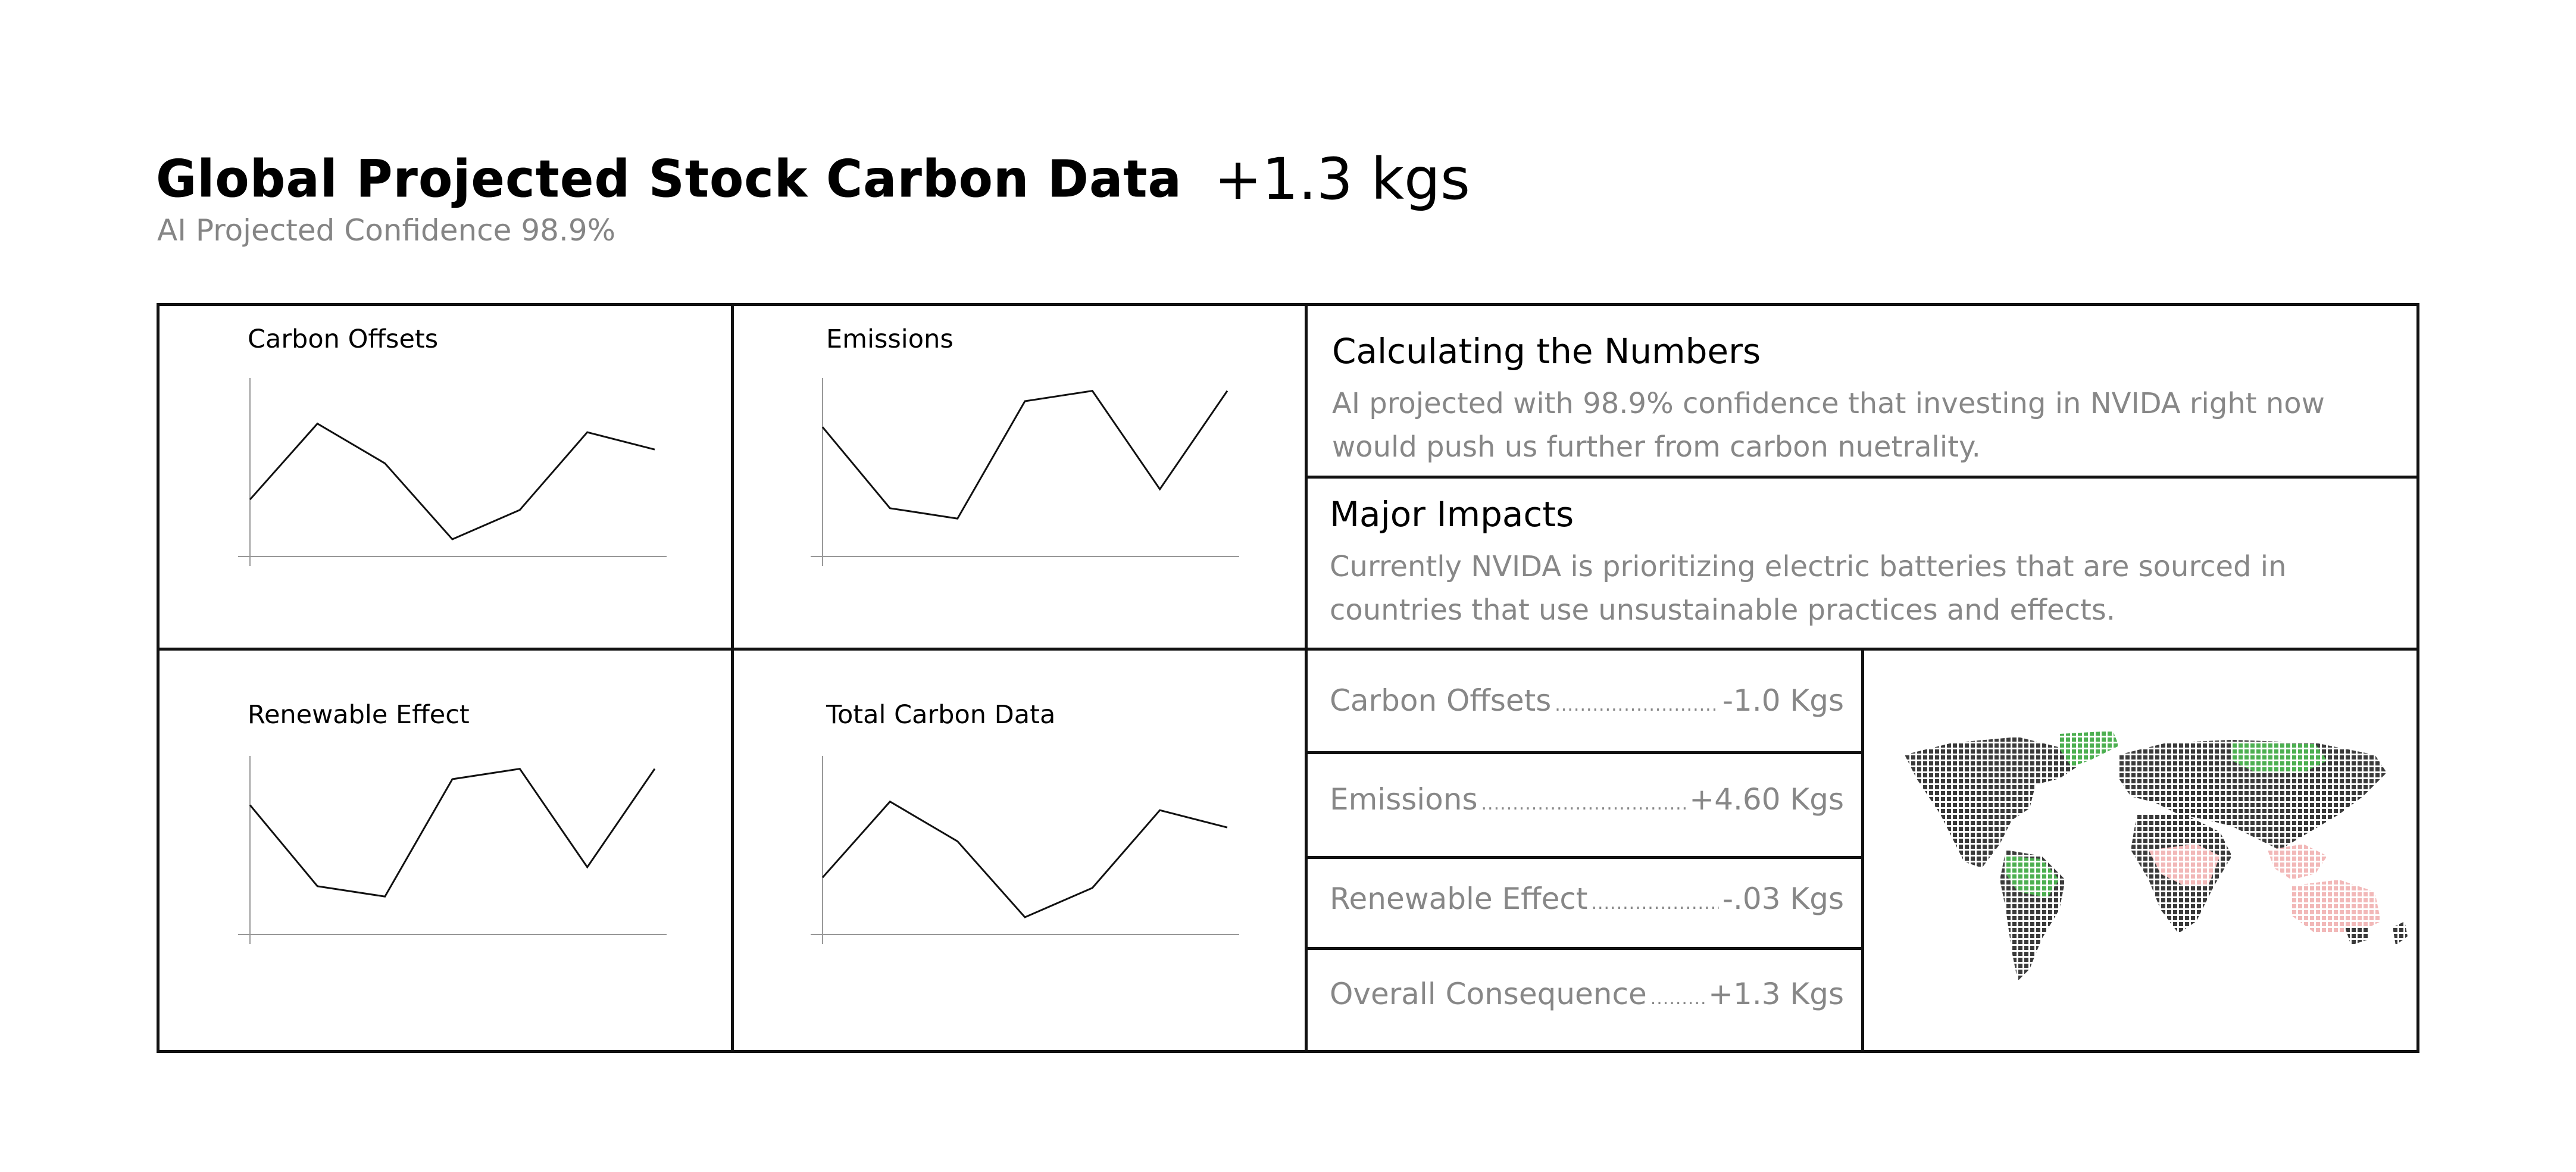 The width and height of the screenshot is (2576, 1172). I want to click on amazon-region, so click(2032, 877).